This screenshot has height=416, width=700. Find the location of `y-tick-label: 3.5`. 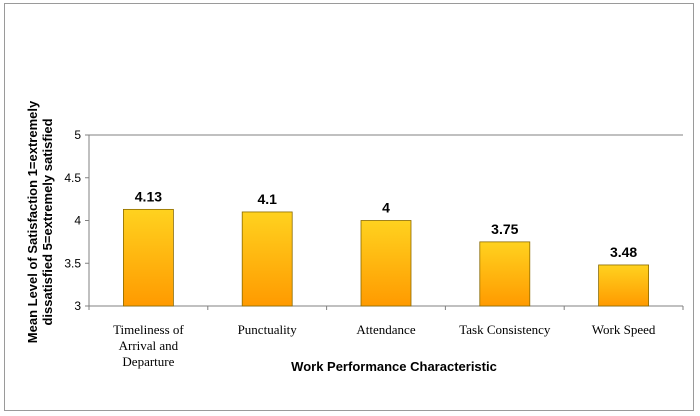

y-tick-label: 3.5 is located at coordinates (72, 263).